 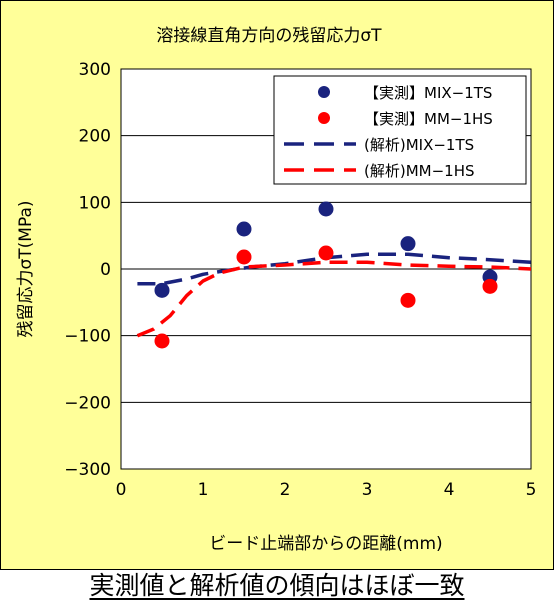 What do you see at coordinates (87, 403) in the screenshot?
I see `y-tick-label: −200` at bounding box center [87, 403].